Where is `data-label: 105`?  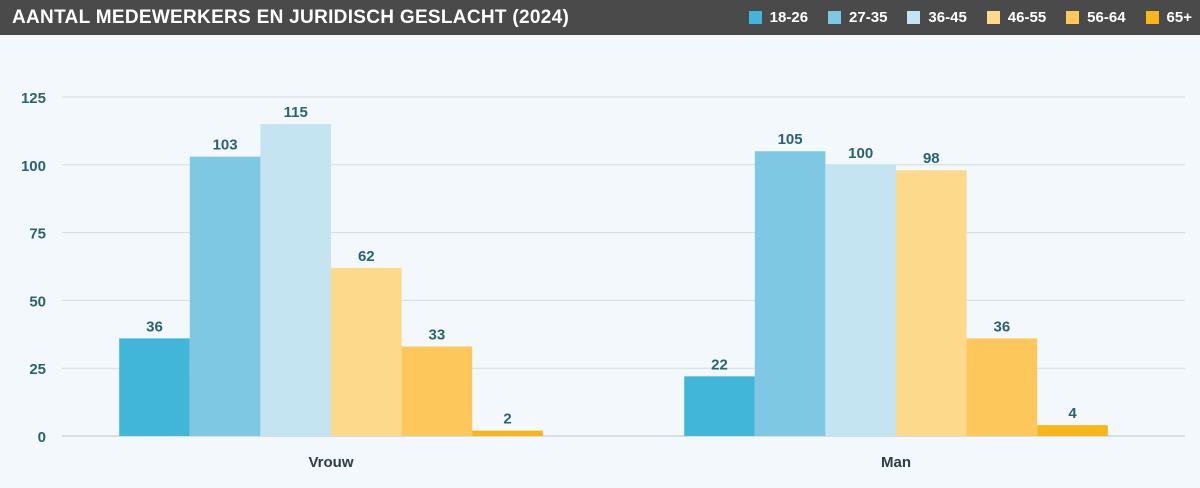 data-label: 105 is located at coordinates (790, 139).